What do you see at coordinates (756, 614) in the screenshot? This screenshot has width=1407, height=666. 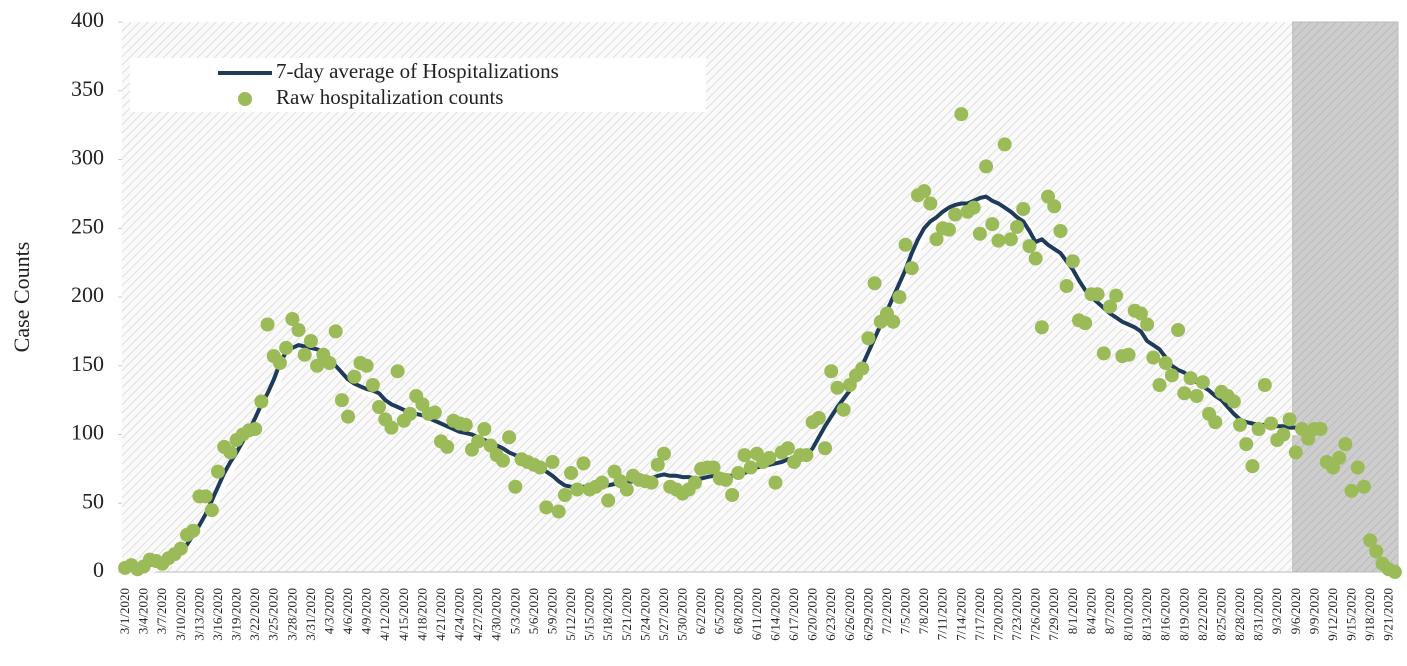 I see `x-tick-label: 6/11/2020` at bounding box center [756, 614].